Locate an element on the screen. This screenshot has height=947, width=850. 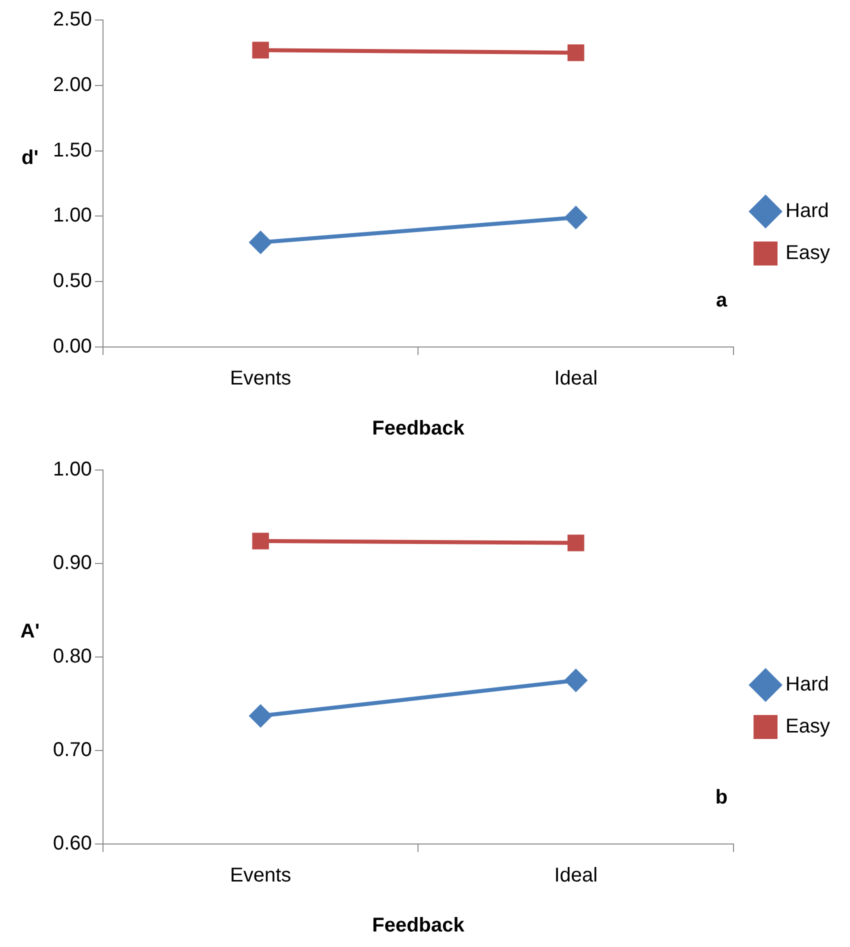
y-axis-title: d' is located at coordinates (30, 158).